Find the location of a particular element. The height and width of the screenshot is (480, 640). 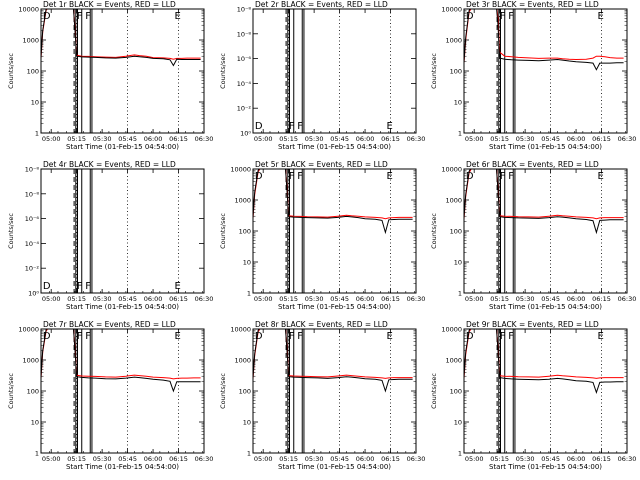

panel-title: Det 3r BLACK = Events, RED = LLD is located at coordinates (532, 4).